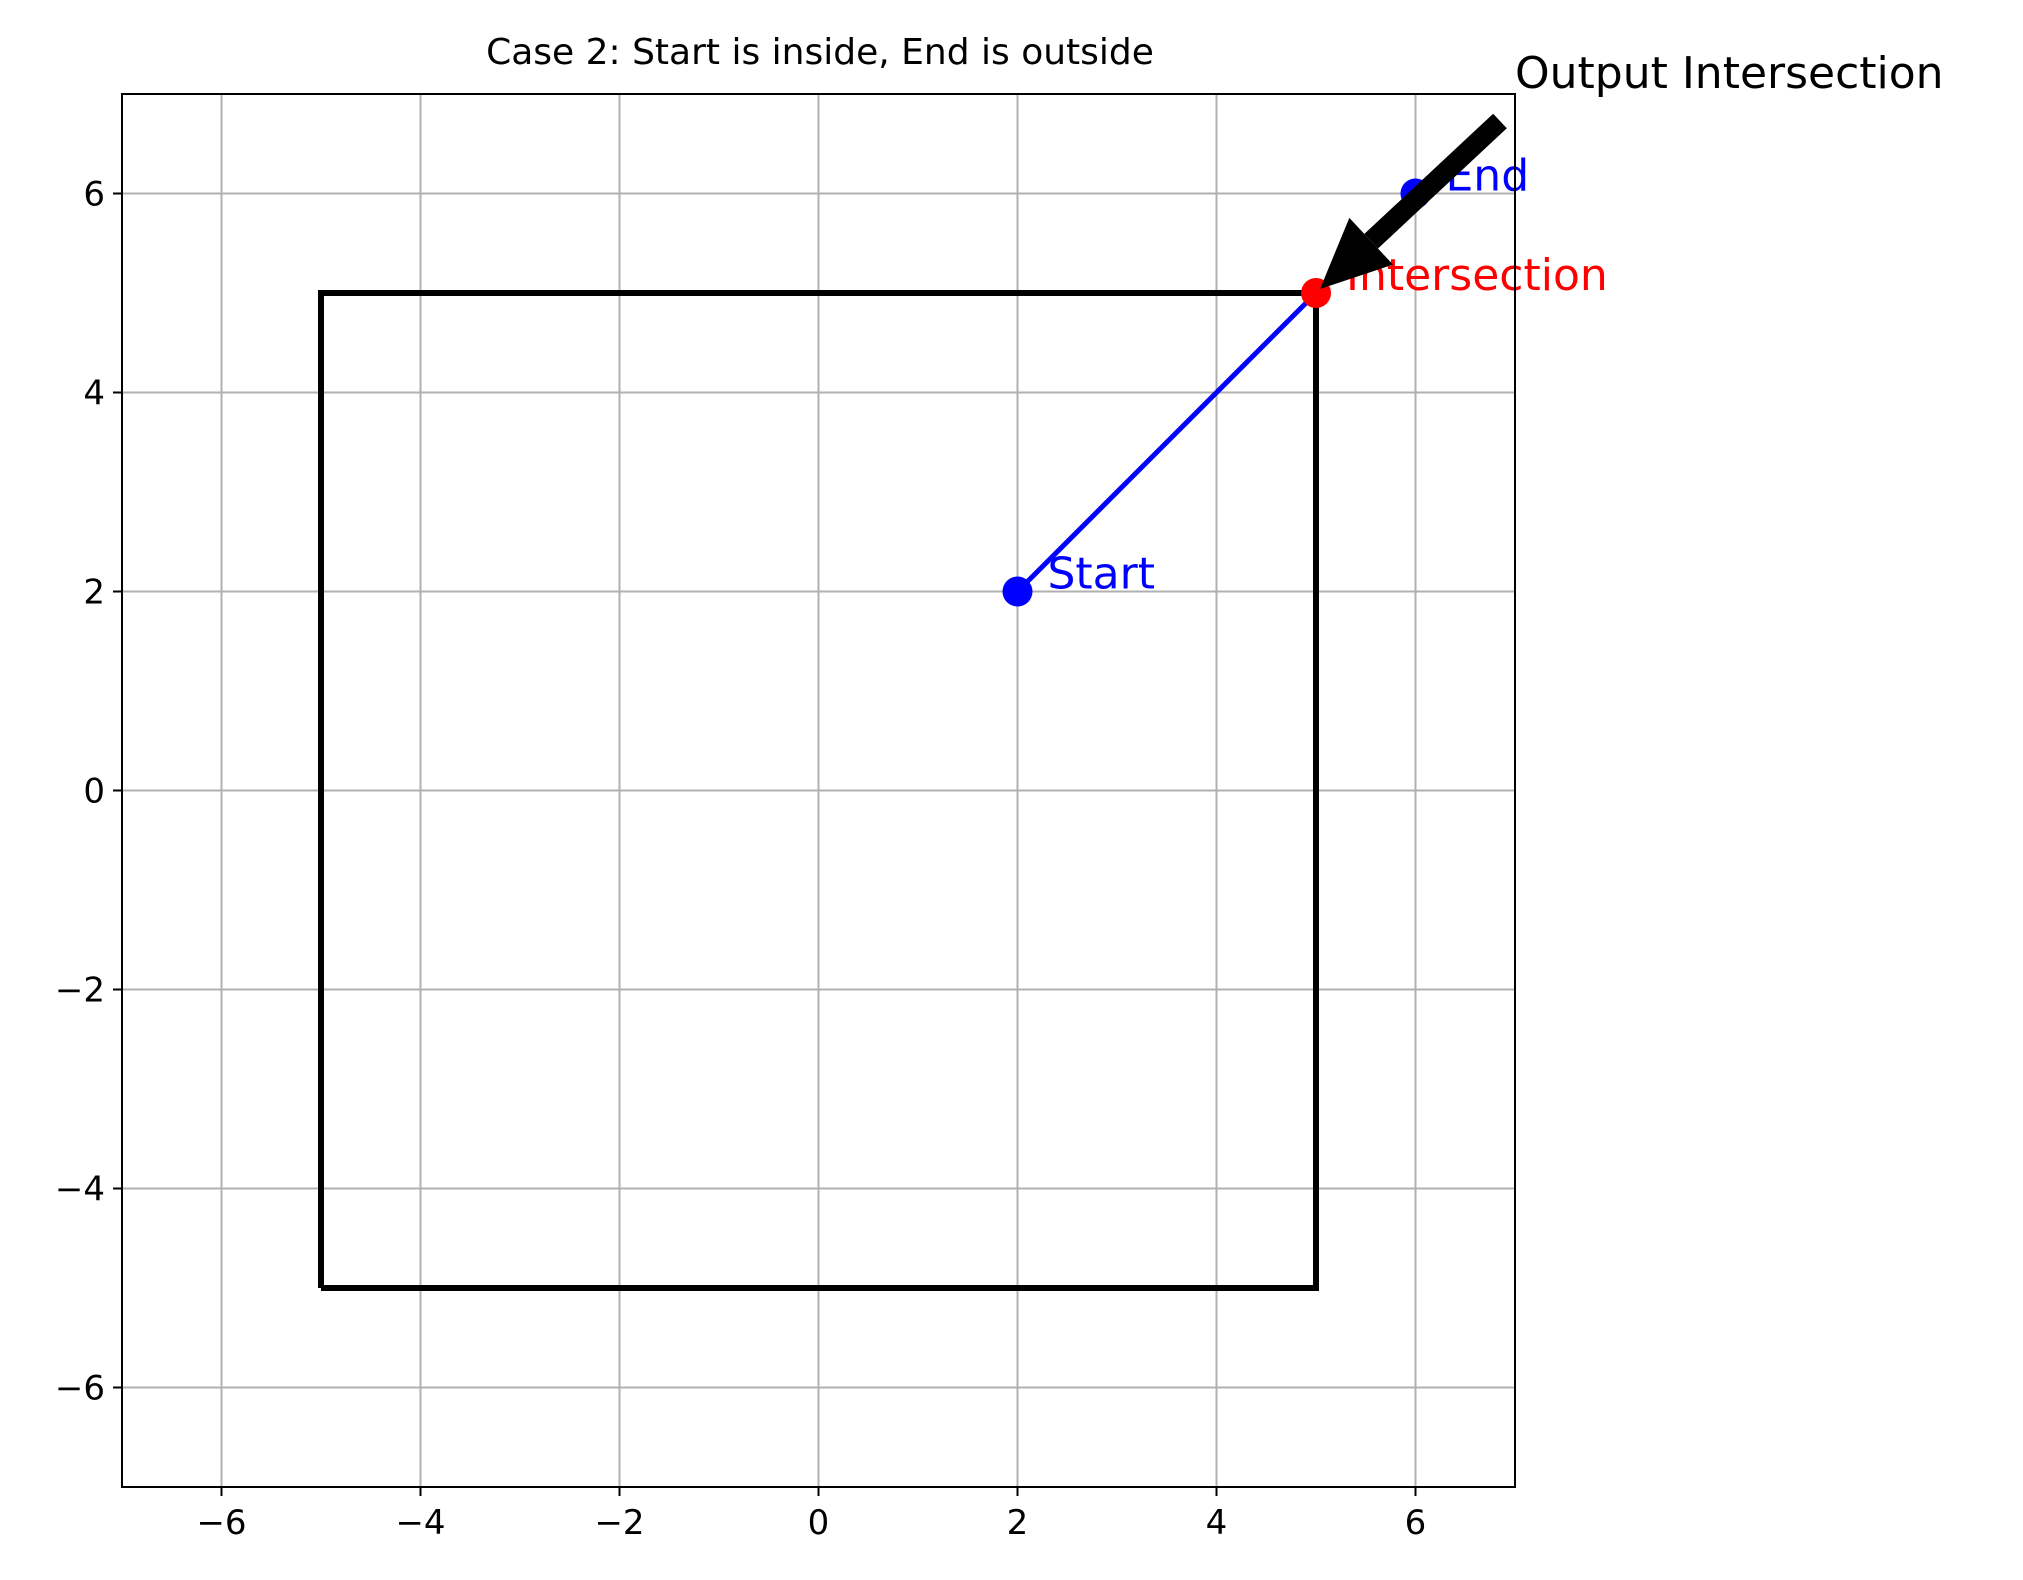  I want to click on x-tick-label: 0, so click(819, 1523).